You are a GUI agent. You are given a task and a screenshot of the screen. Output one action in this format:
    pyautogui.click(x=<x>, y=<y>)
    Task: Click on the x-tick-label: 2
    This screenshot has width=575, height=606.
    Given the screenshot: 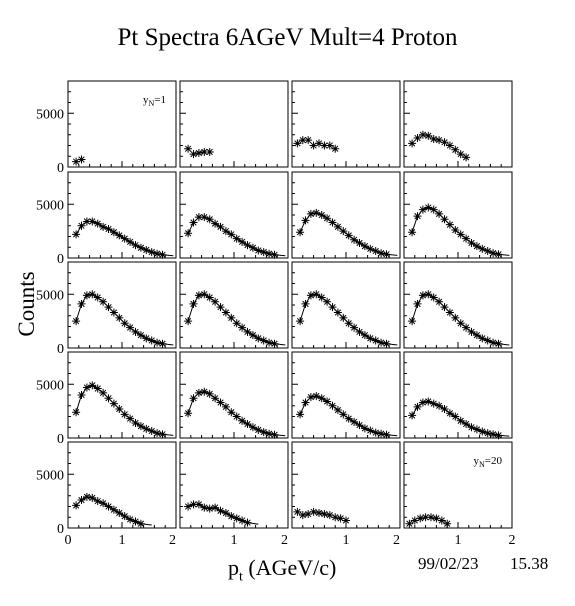 What is the action you would take?
    pyautogui.click(x=284, y=540)
    